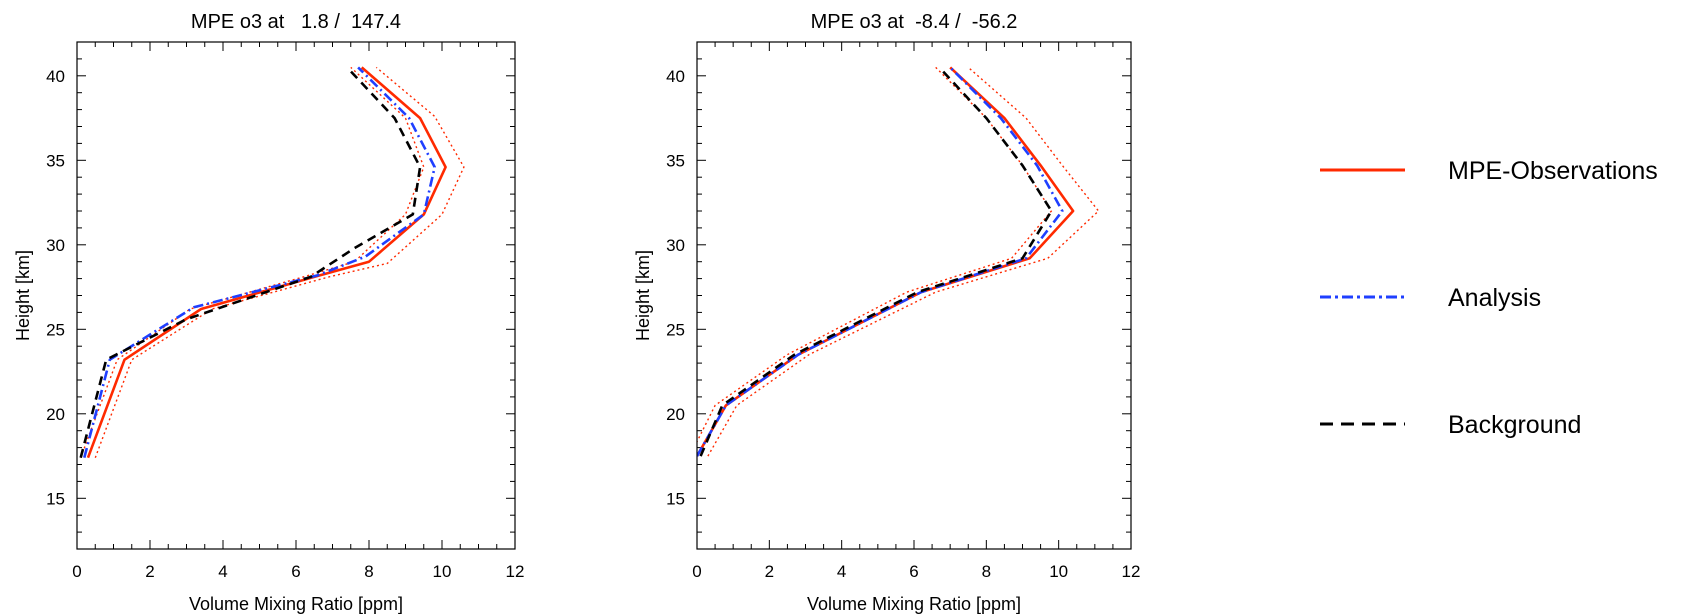 Image resolution: width=1681 pixels, height=615 pixels. Describe the element at coordinates (1494, 298) in the screenshot. I see `legend-label: Analysis` at that location.